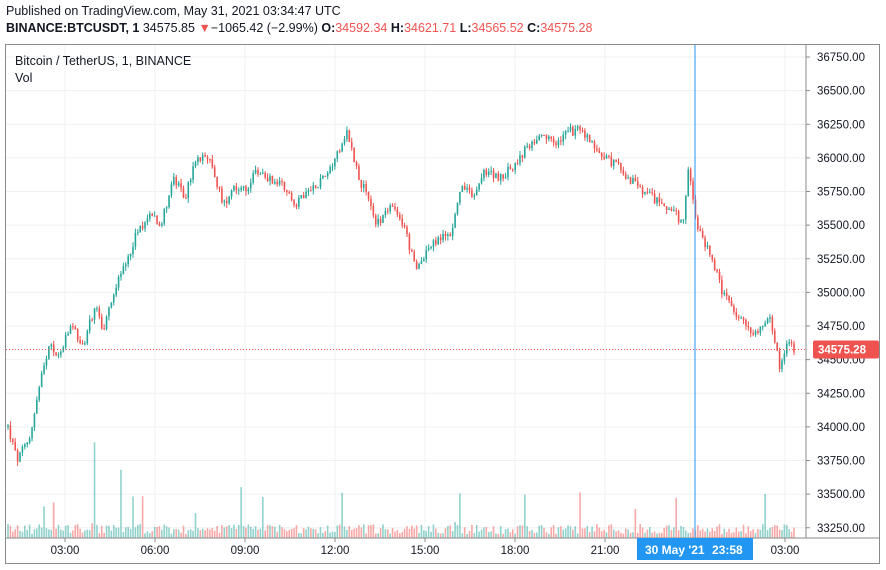 Image resolution: width=886 pixels, height=570 pixels. Describe the element at coordinates (168, 28) in the screenshot. I see `last-price: 34575.85` at that location.